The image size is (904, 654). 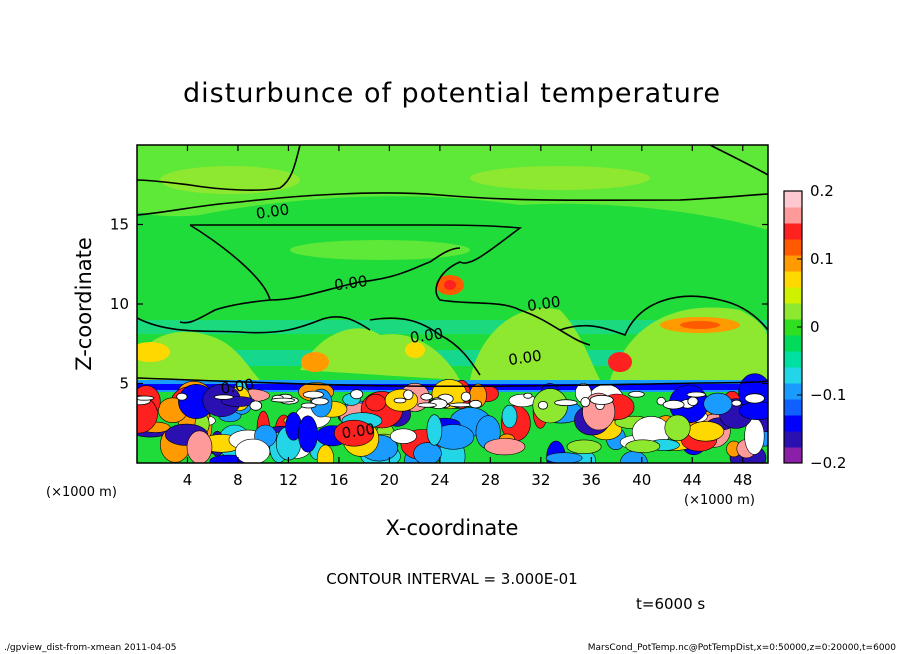 What do you see at coordinates (338, 480) in the screenshot?
I see `x-tick-label: 16` at bounding box center [338, 480].